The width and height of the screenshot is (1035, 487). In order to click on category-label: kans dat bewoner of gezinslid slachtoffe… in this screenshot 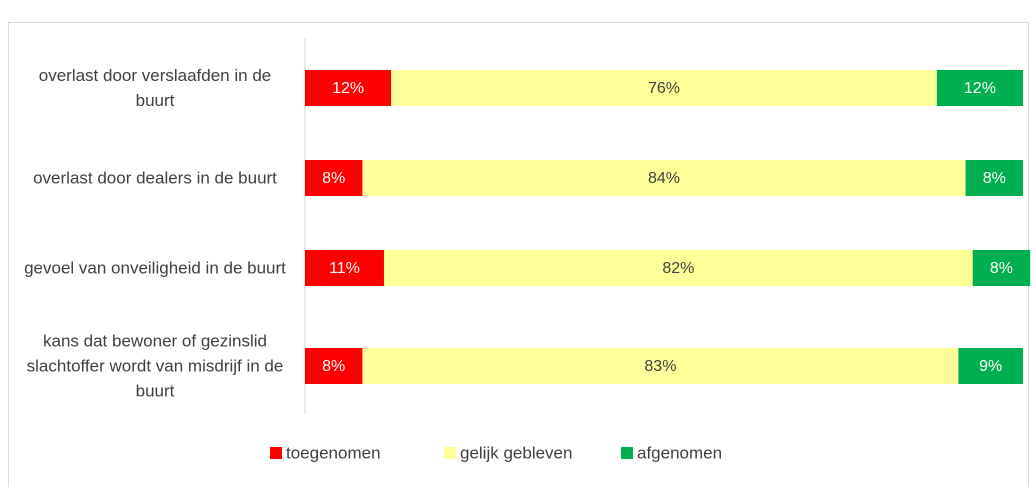, I will do `click(155, 366)`.